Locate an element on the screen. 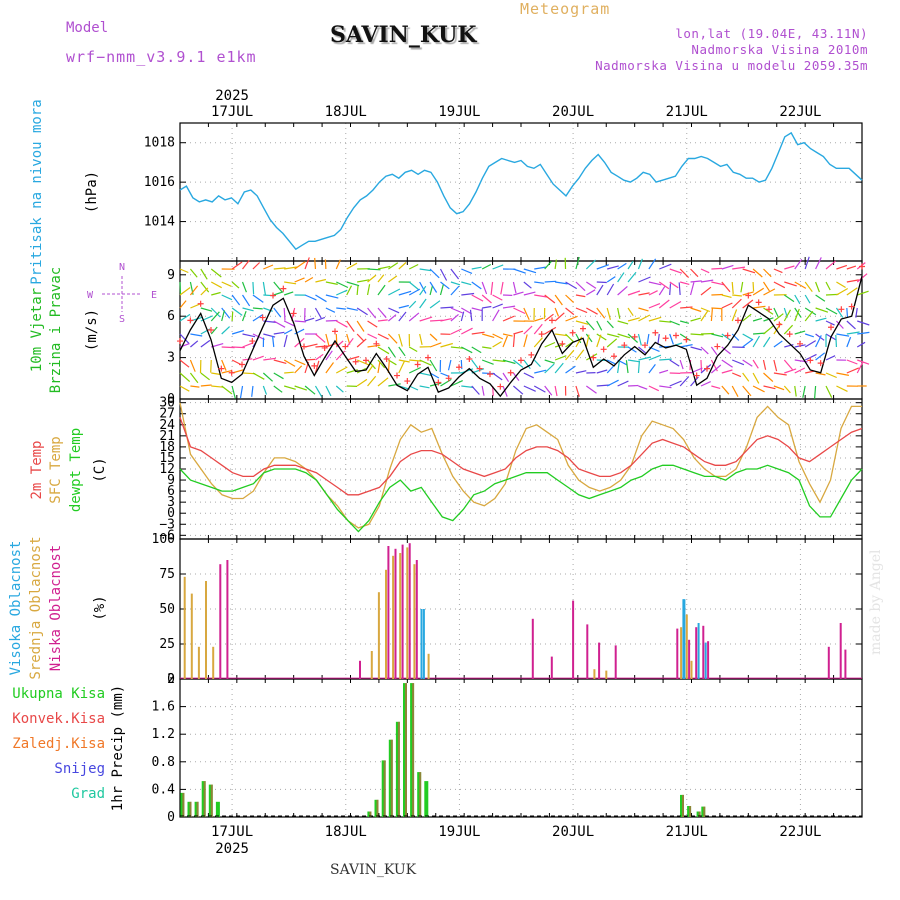 The width and height of the screenshot is (900, 900). low-cloud-label: Niska Oblacnost is located at coordinates (56, 608).